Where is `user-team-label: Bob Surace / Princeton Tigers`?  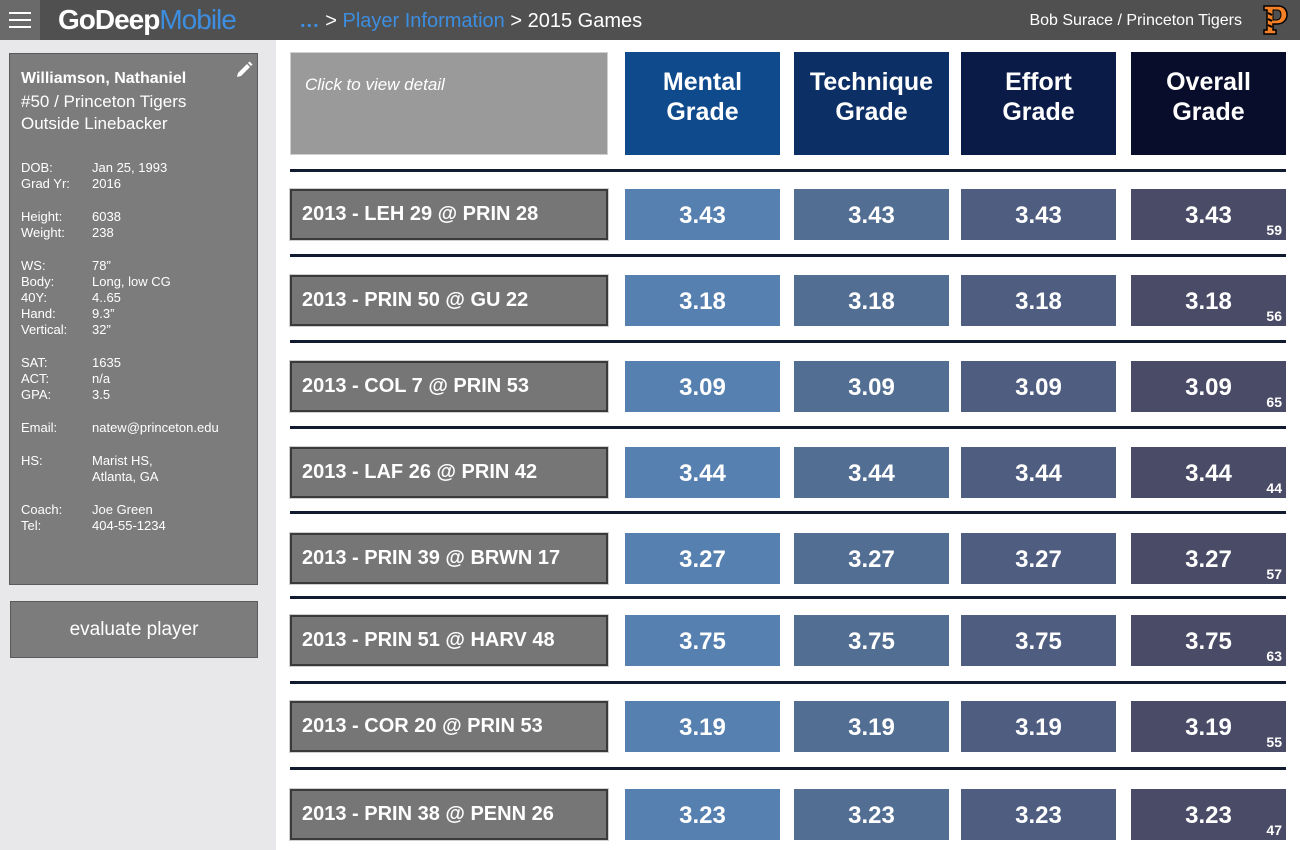
user-team-label: Bob Surace / Princeton Tigers is located at coordinates (1135, 20).